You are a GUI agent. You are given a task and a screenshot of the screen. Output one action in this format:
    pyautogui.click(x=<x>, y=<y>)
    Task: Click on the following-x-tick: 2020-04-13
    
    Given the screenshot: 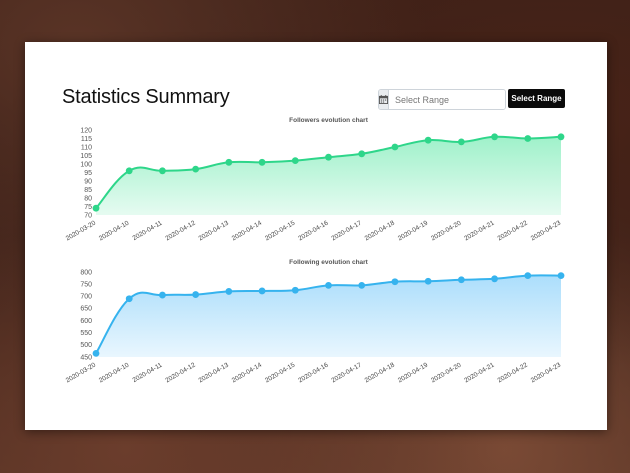 What is the action you would take?
    pyautogui.click(x=214, y=372)
    